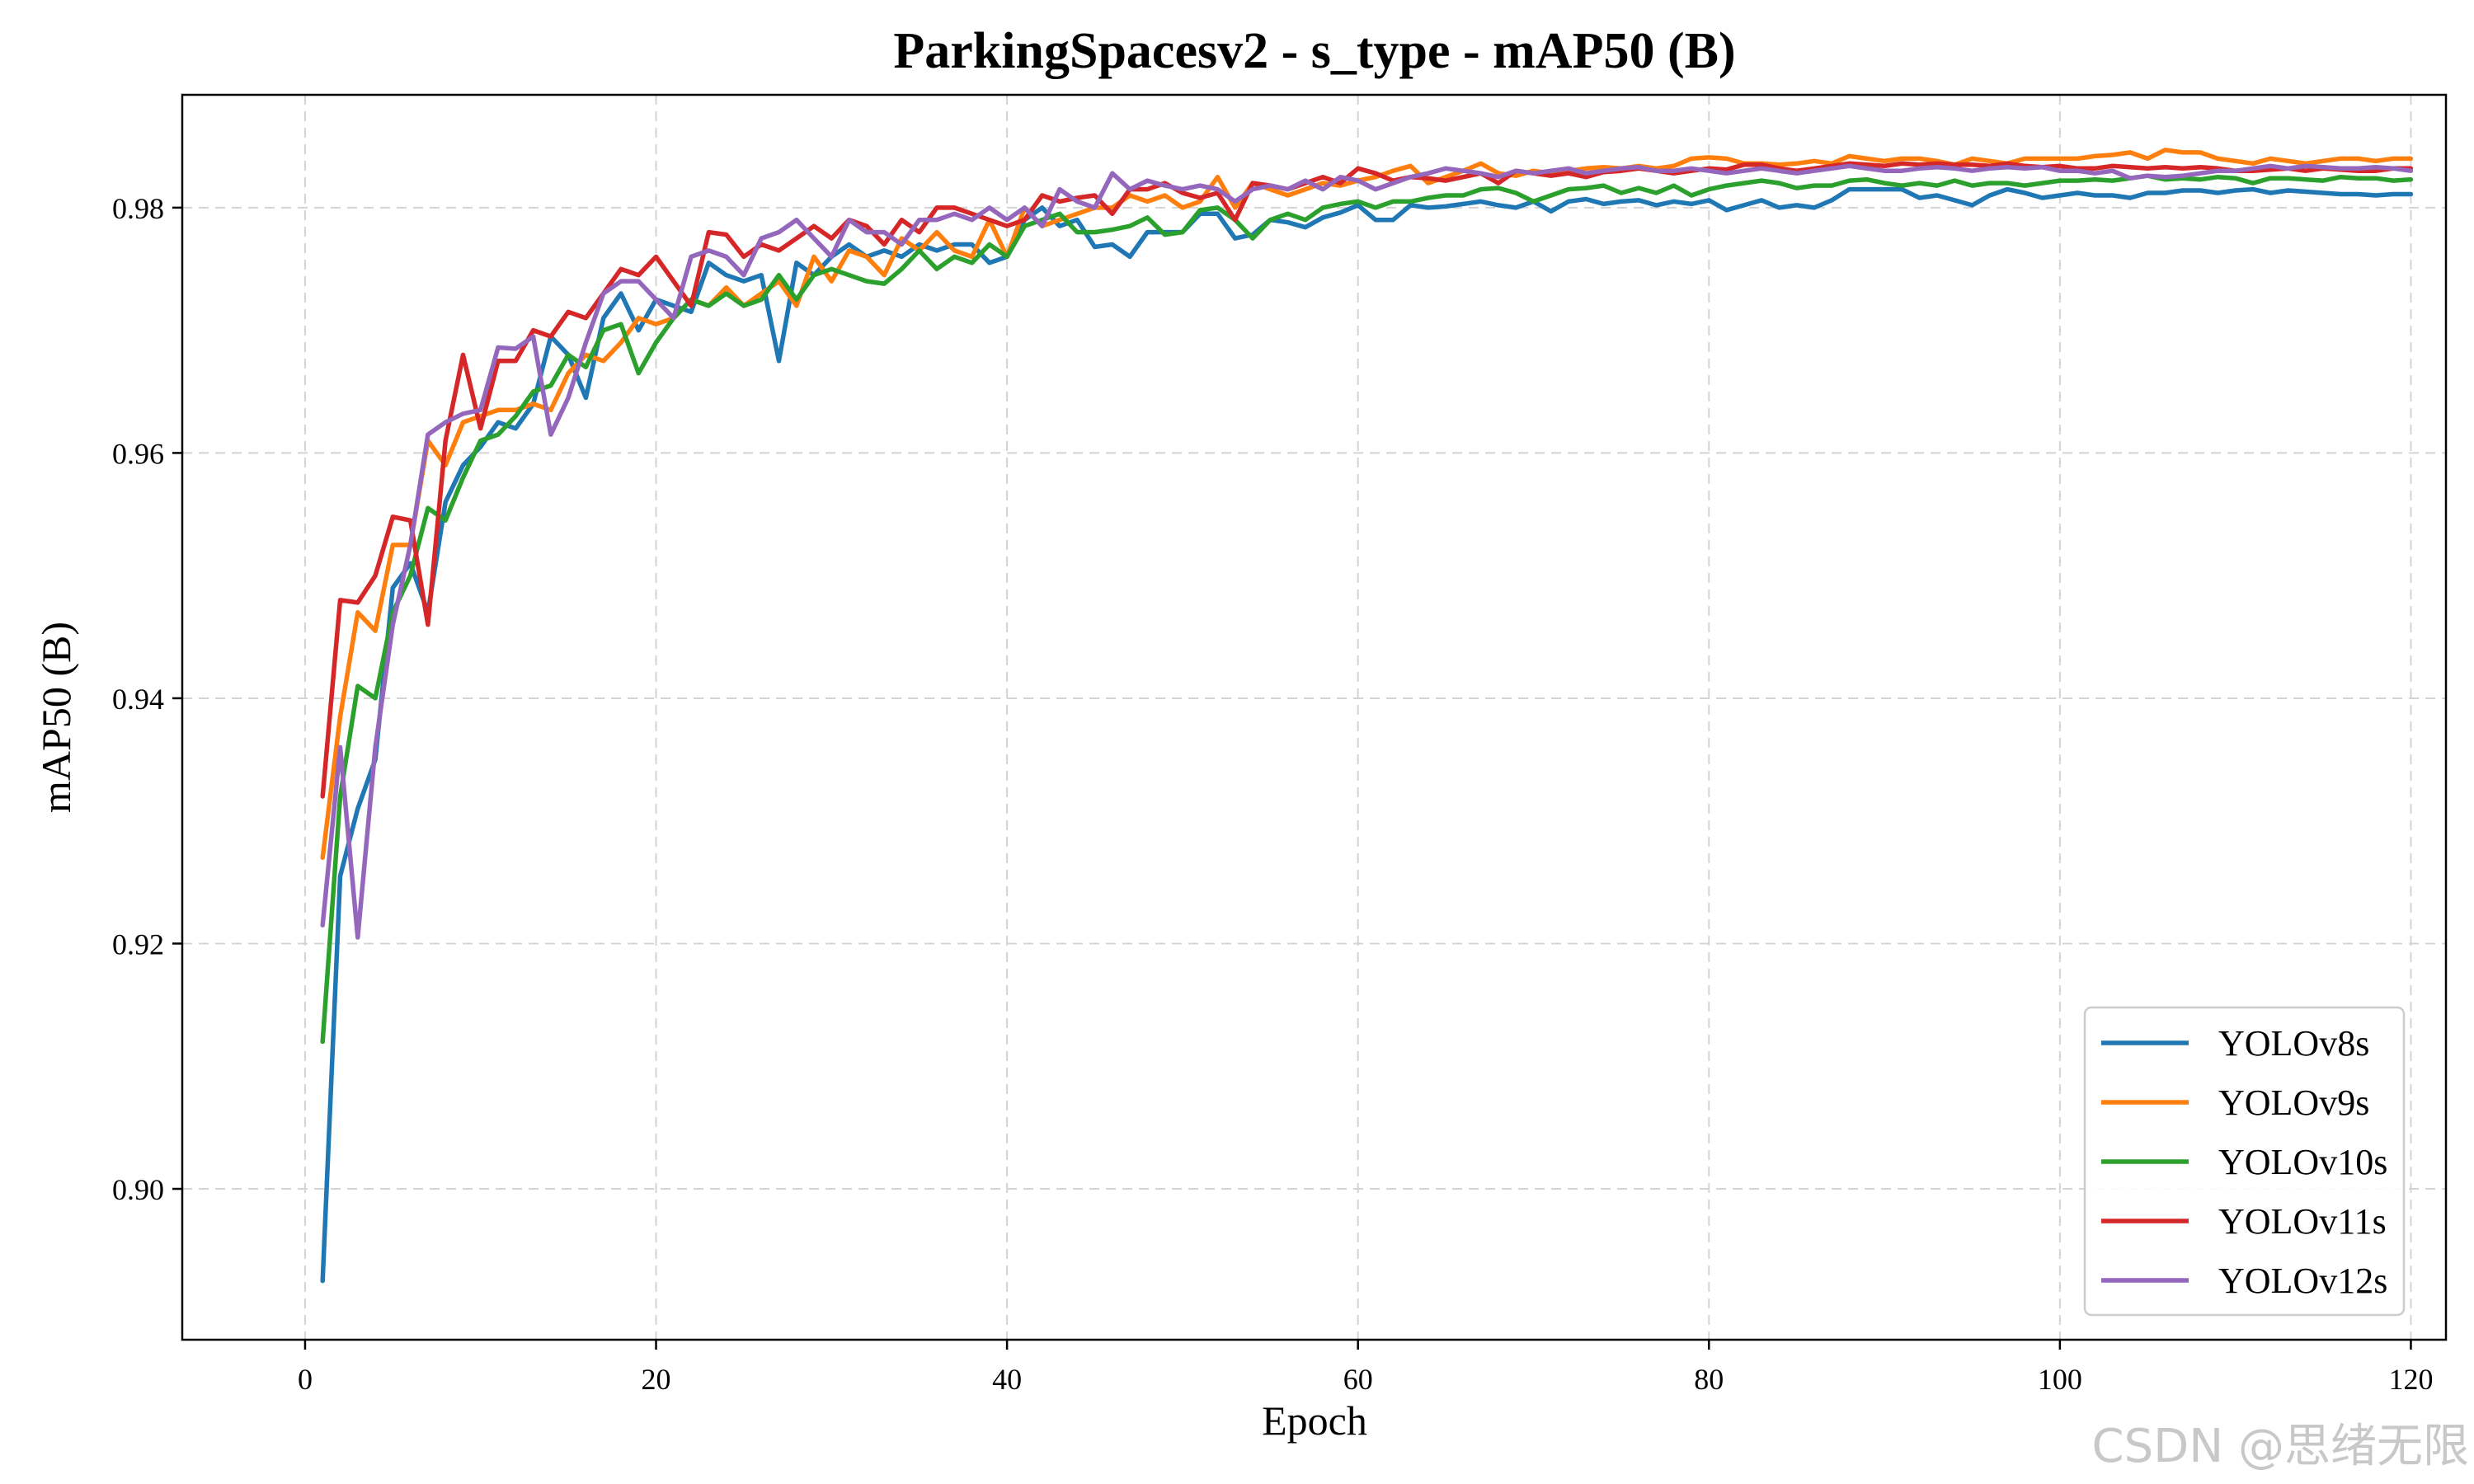 Image resolution: width=2474 pixels, height=1484 pixels. Describe the element at coordinates (1314, 1420) in the screenshot. I see `x-axis-label: Epoch` at that location.